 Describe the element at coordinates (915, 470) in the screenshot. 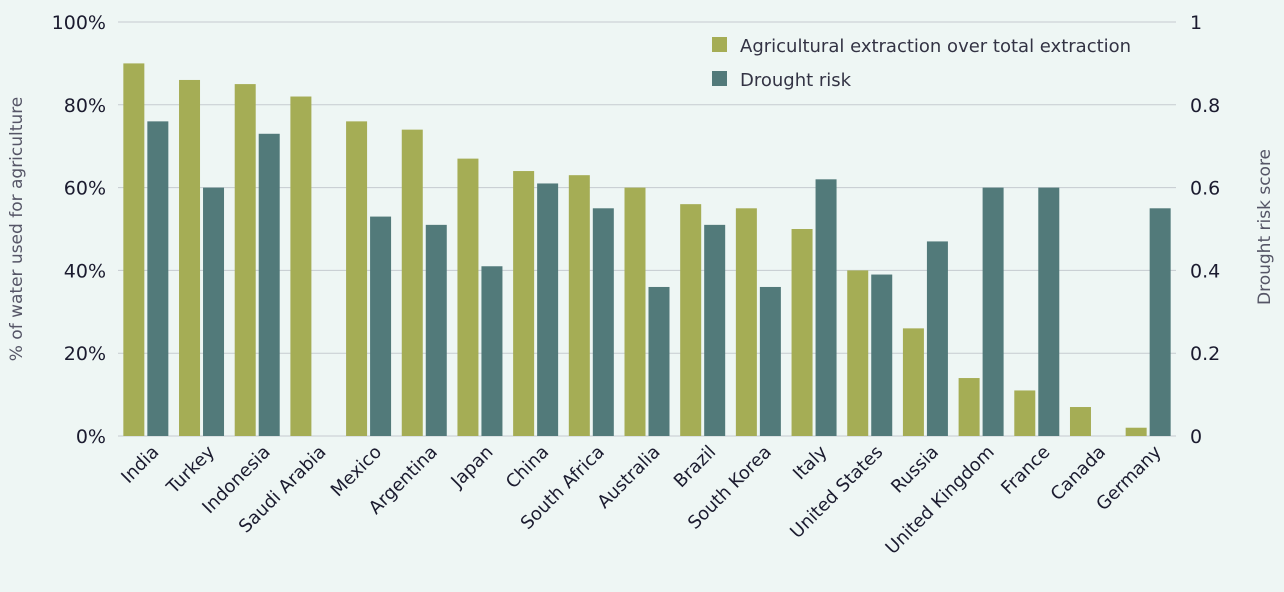

I see `x-axis-category-label: Russia` at that location.